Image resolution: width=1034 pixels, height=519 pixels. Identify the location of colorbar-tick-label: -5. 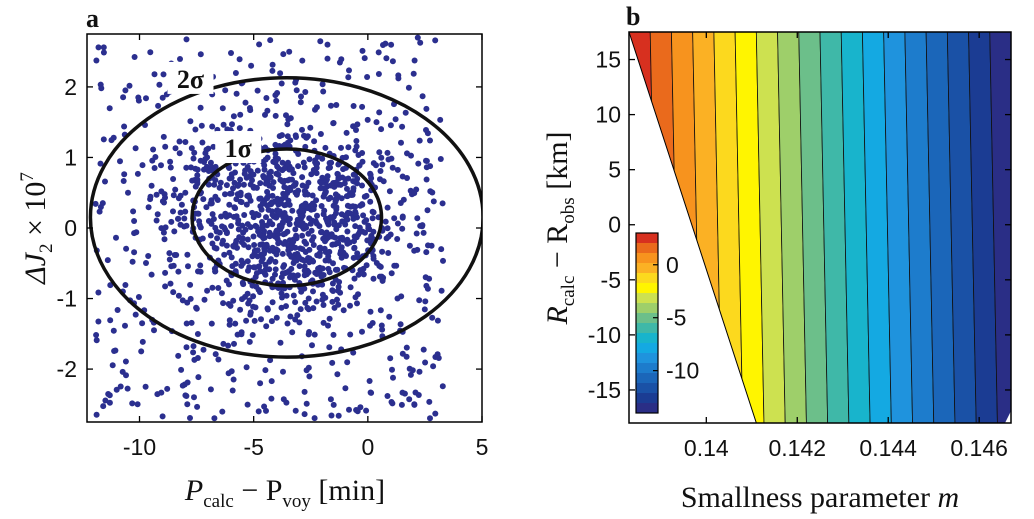
(676, 318).